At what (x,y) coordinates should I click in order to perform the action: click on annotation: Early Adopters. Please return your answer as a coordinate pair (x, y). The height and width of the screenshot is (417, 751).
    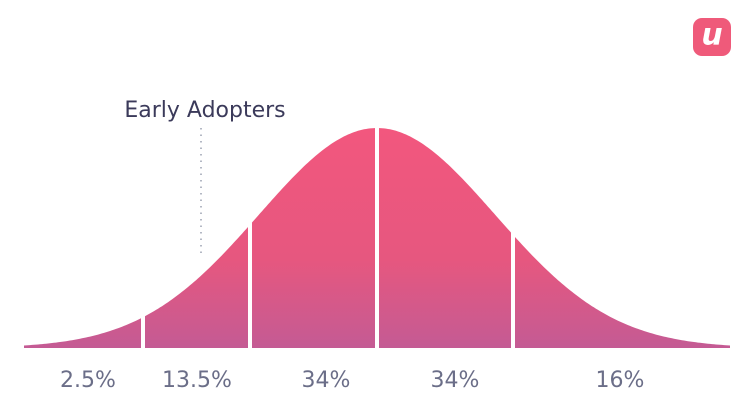
    Looking at the image, I should click on (204, 110).